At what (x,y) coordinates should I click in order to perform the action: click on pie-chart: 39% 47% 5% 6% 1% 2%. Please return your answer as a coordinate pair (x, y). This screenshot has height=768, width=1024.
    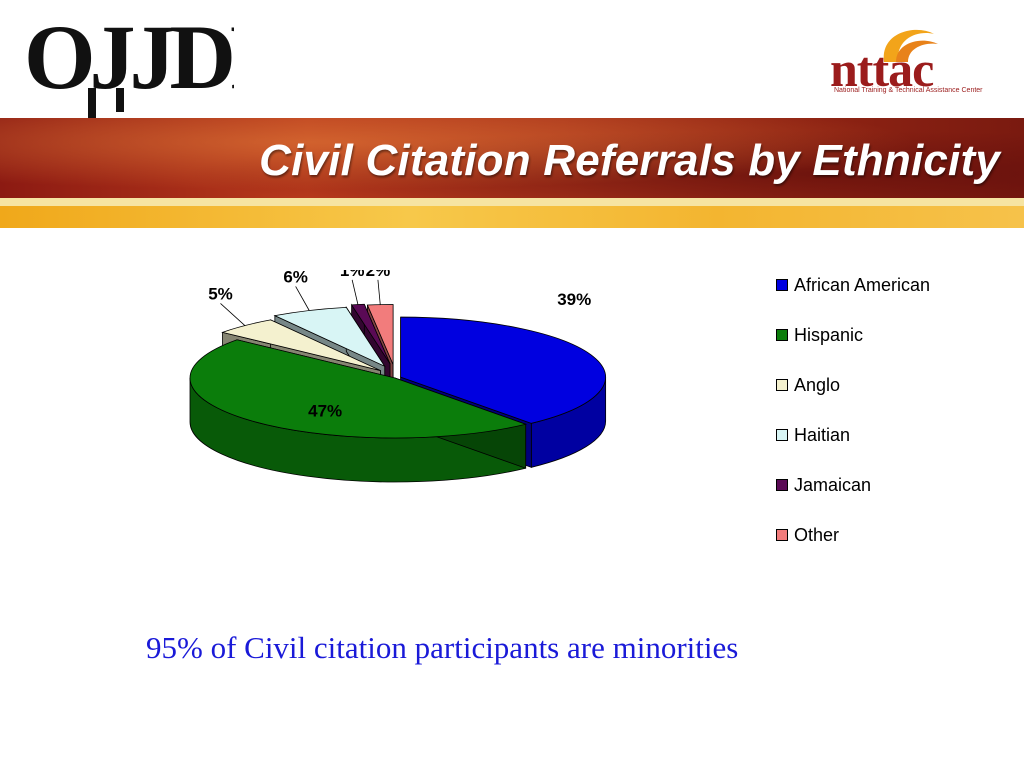
    Looking at the image, I should click on (398, 376).